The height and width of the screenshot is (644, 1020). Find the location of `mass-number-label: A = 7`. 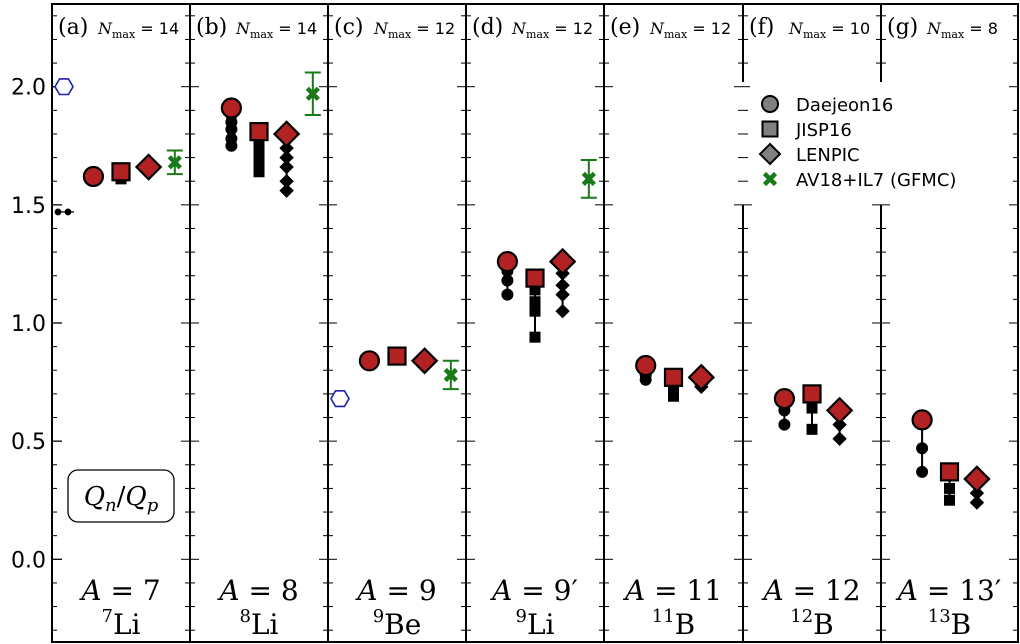

mass-number-label: A = 7 is located at coordinates (119, 590).